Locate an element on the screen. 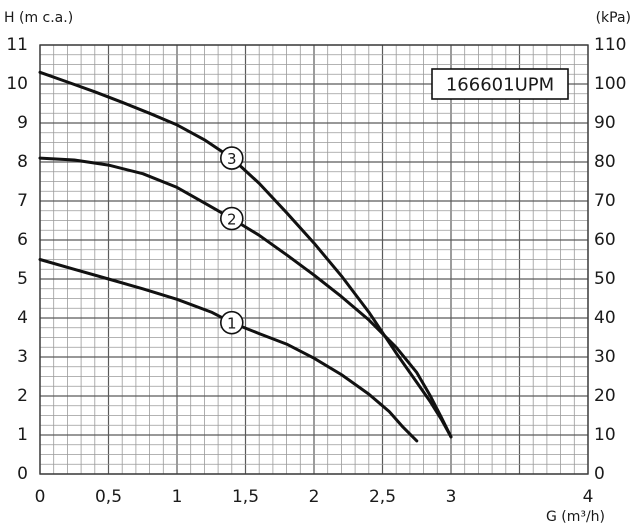  model-label-frame is located at coordinates (500, 84).